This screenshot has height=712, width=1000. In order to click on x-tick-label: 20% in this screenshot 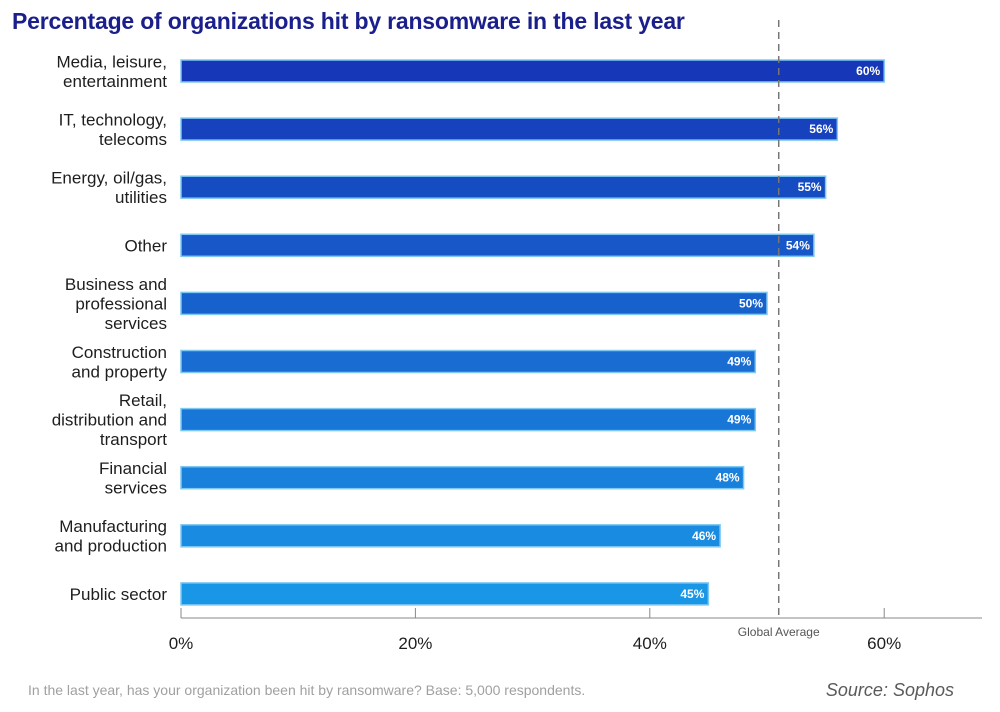, I will do `click(415, 643)`.